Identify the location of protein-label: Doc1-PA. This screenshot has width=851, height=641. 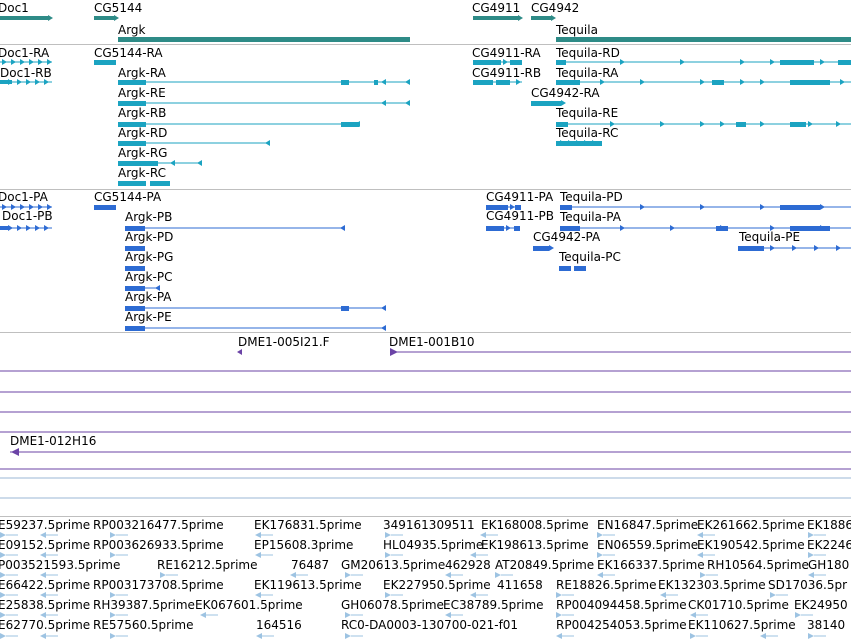
(24, 197).